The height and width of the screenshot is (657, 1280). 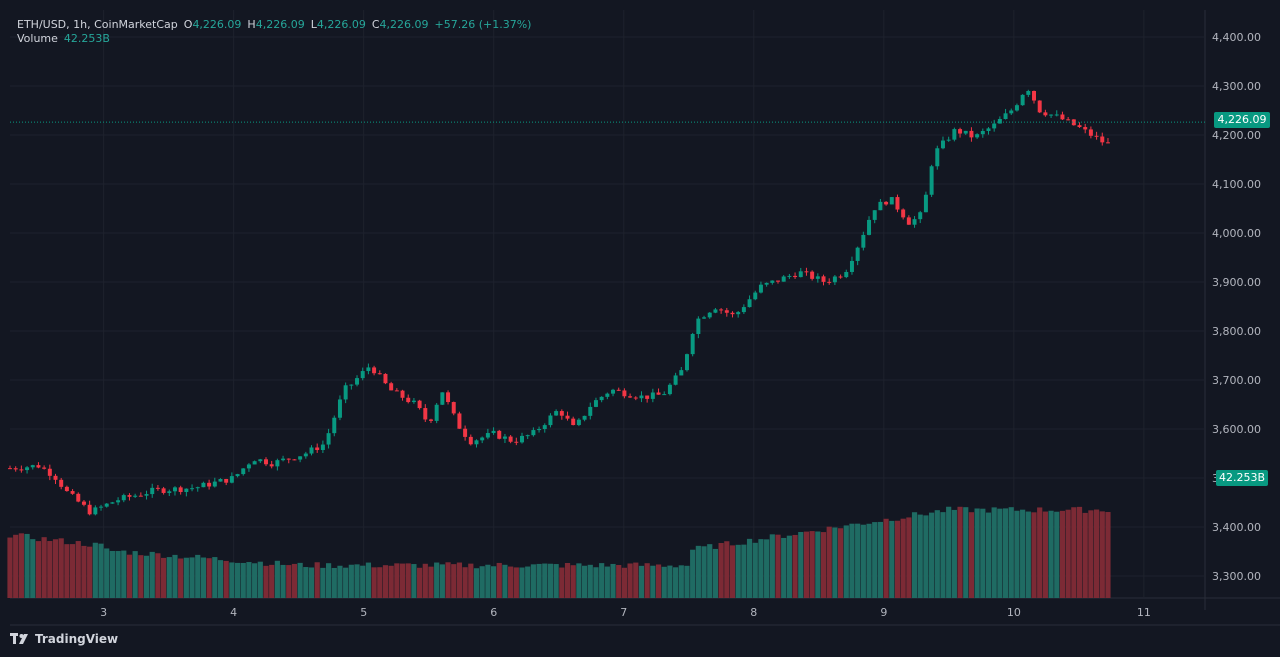 What do you see at coordinates (1236, 380) in the screenshot?
I see `y-tick-label: 3,700.00` at bounding box center [1236, 380].